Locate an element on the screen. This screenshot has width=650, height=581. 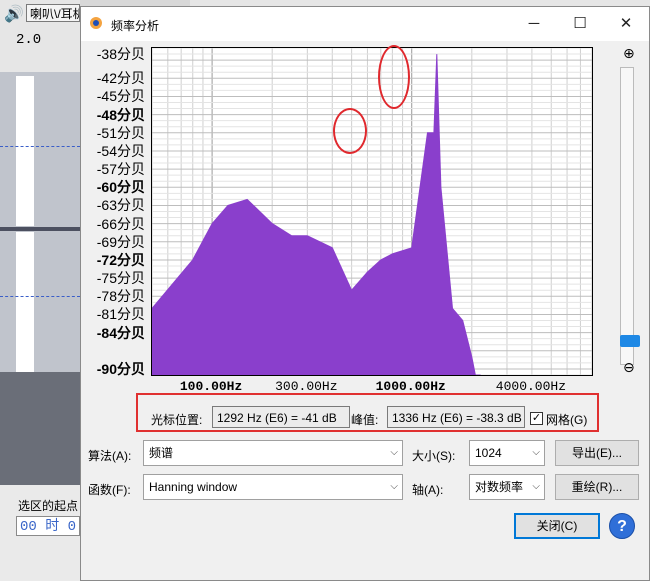
peak-label: 峰值: is located at coordinates (365, 420).